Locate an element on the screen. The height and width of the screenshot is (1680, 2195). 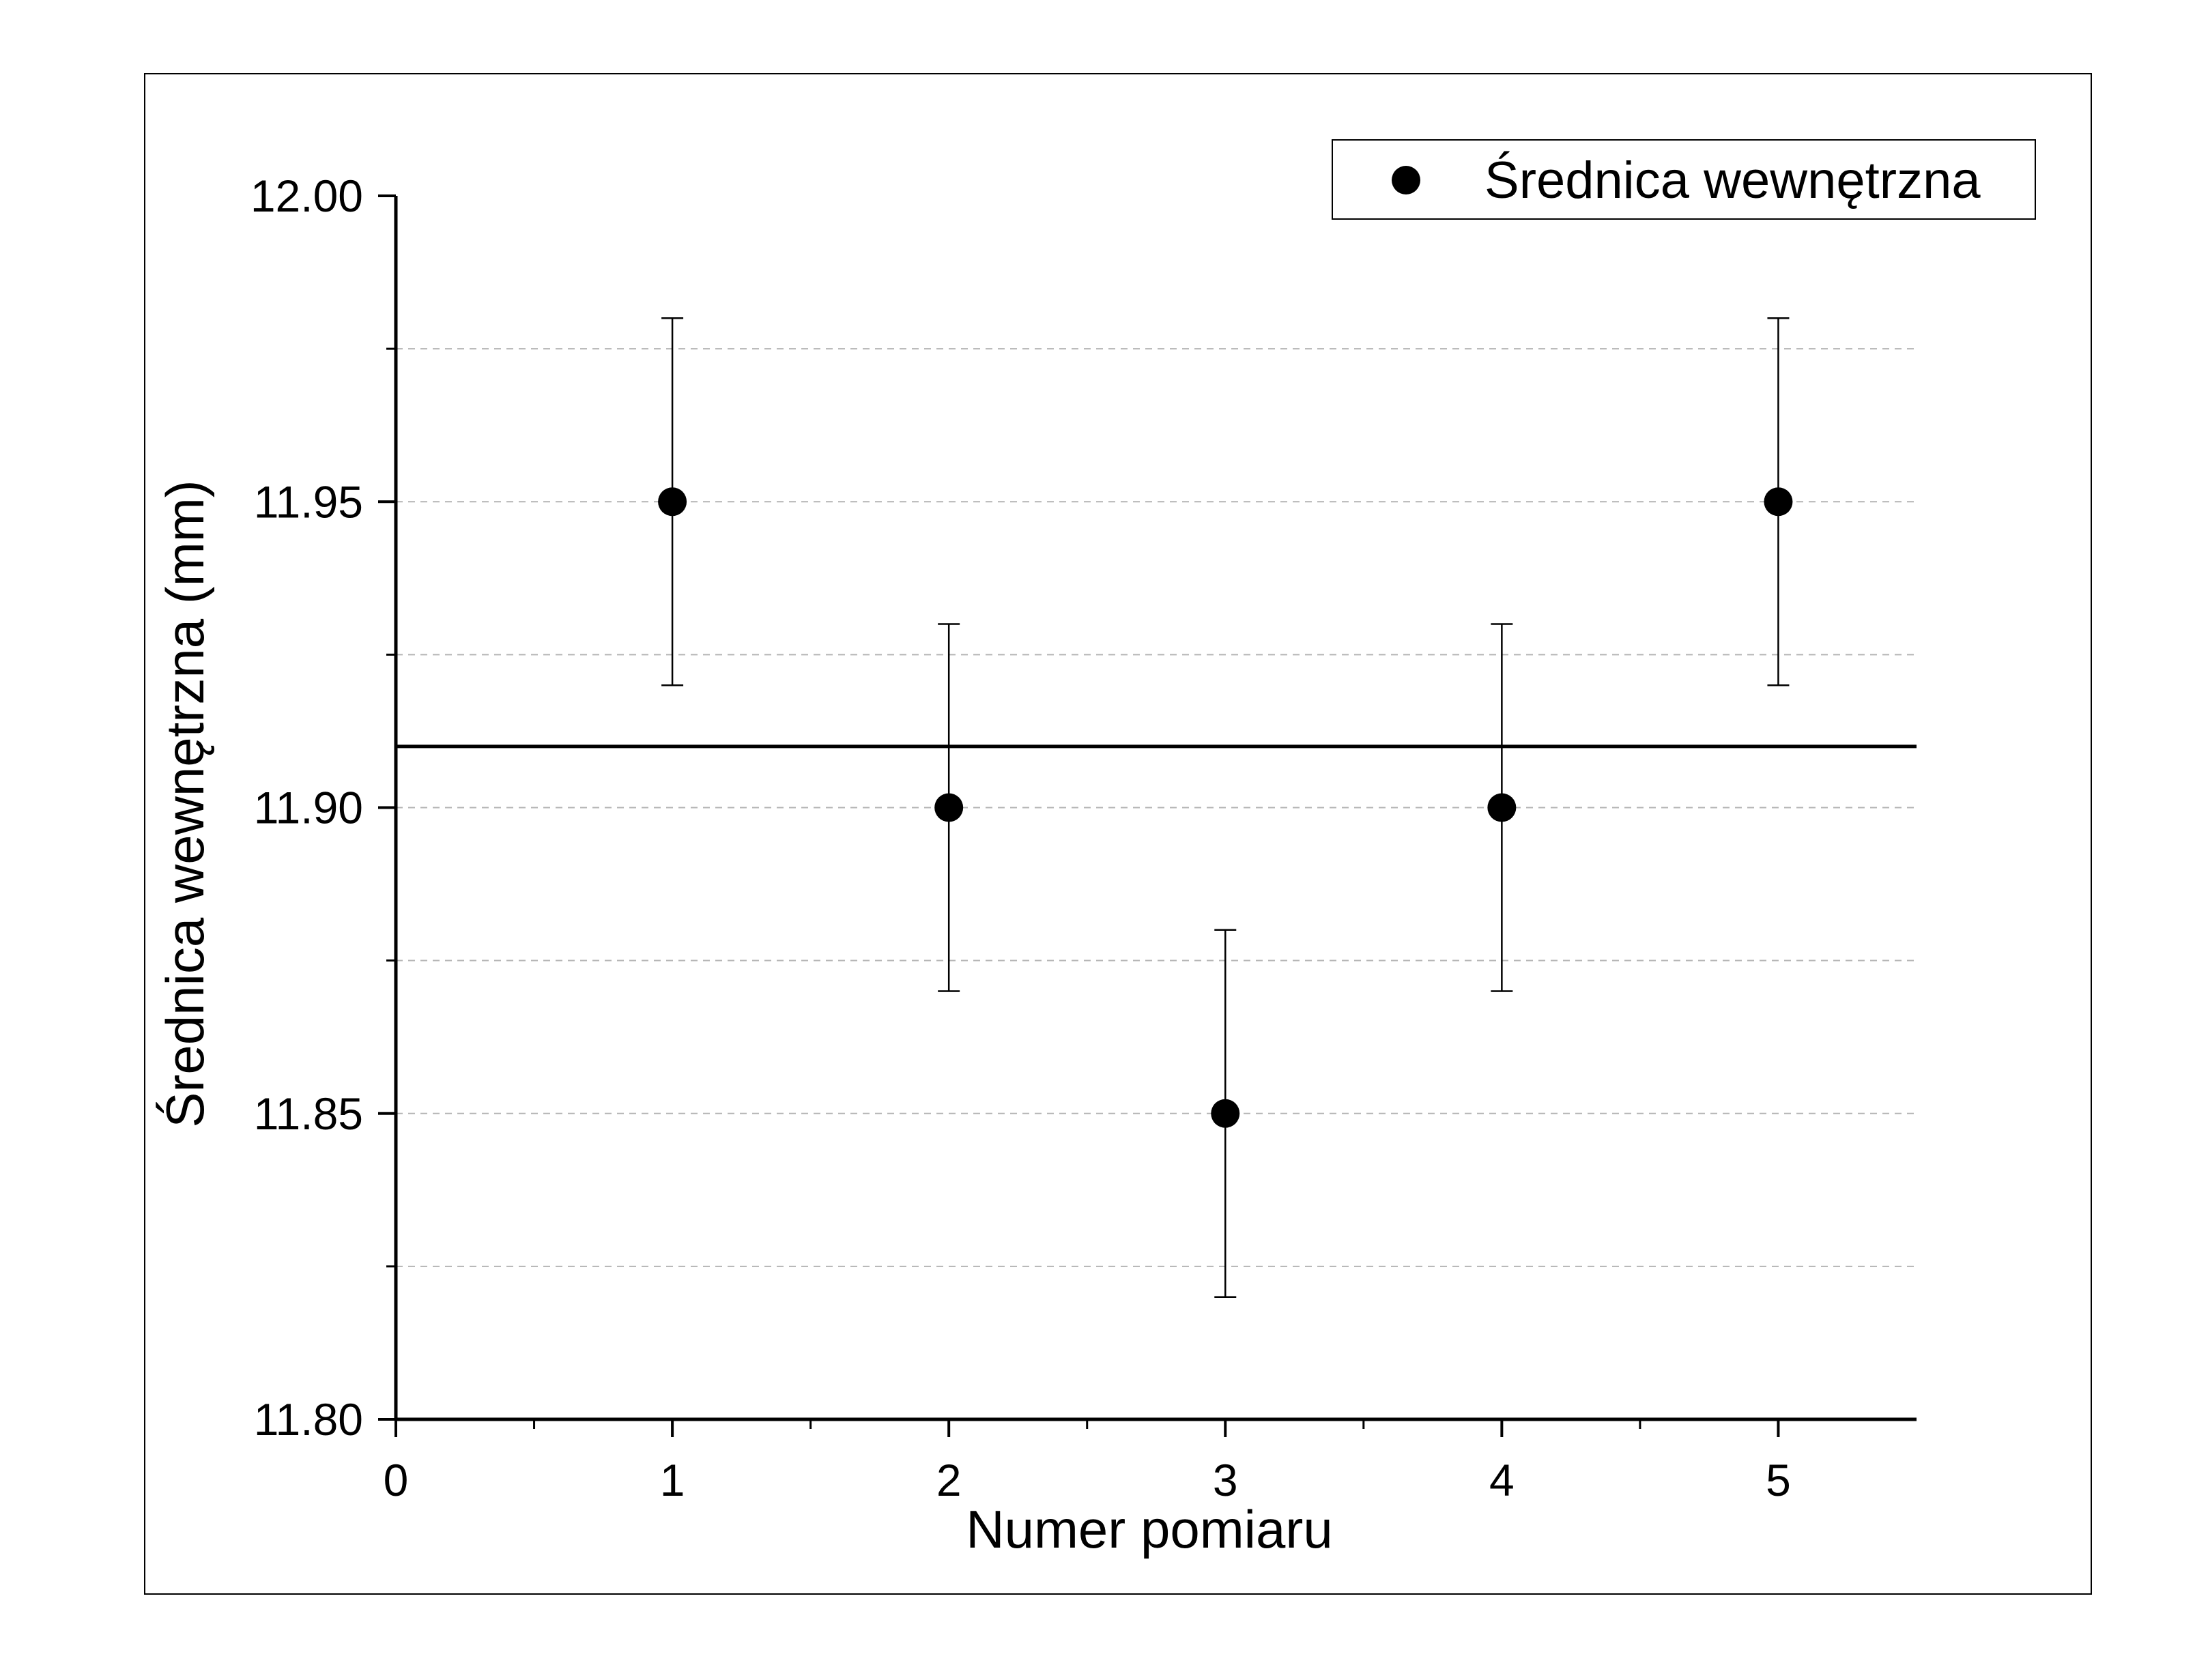
x-tick-label: 4 is located at coordinates (1502, 1480).